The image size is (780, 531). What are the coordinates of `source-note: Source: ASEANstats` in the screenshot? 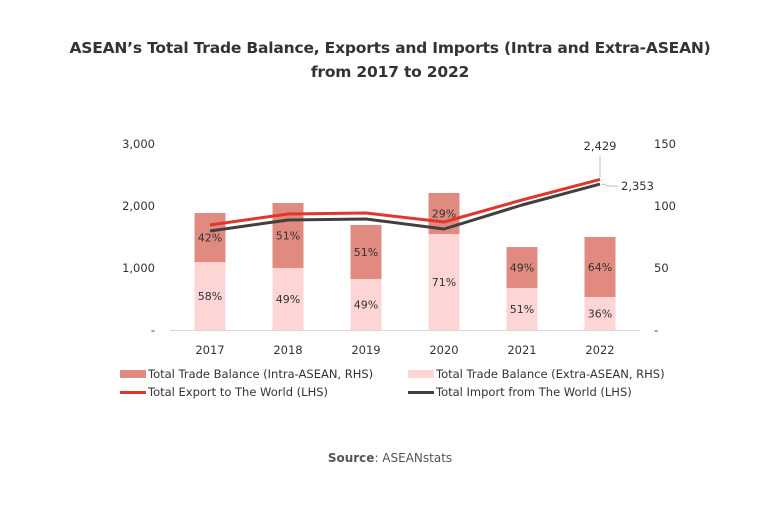 It's located at (390, 458).